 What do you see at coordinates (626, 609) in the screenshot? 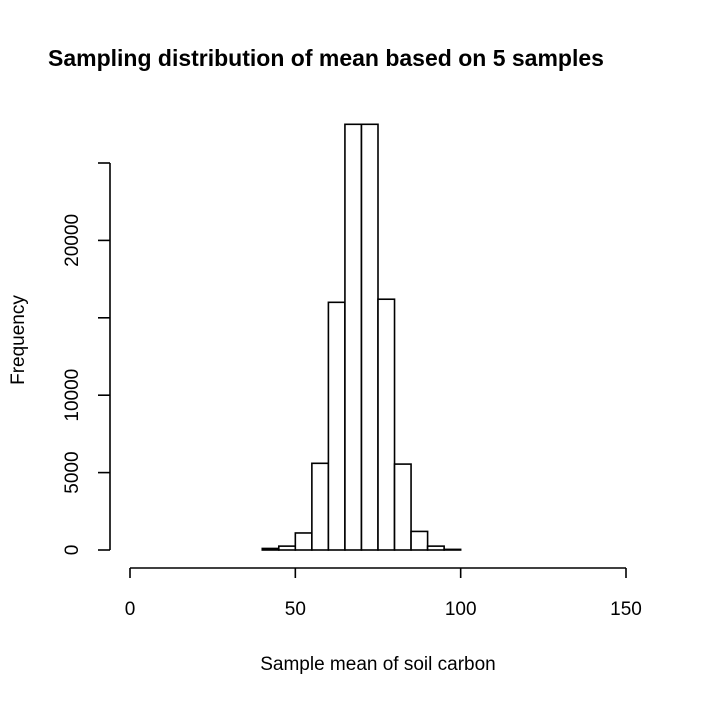
I see `x-tick-label: 150` at bounding box center [626, 609].